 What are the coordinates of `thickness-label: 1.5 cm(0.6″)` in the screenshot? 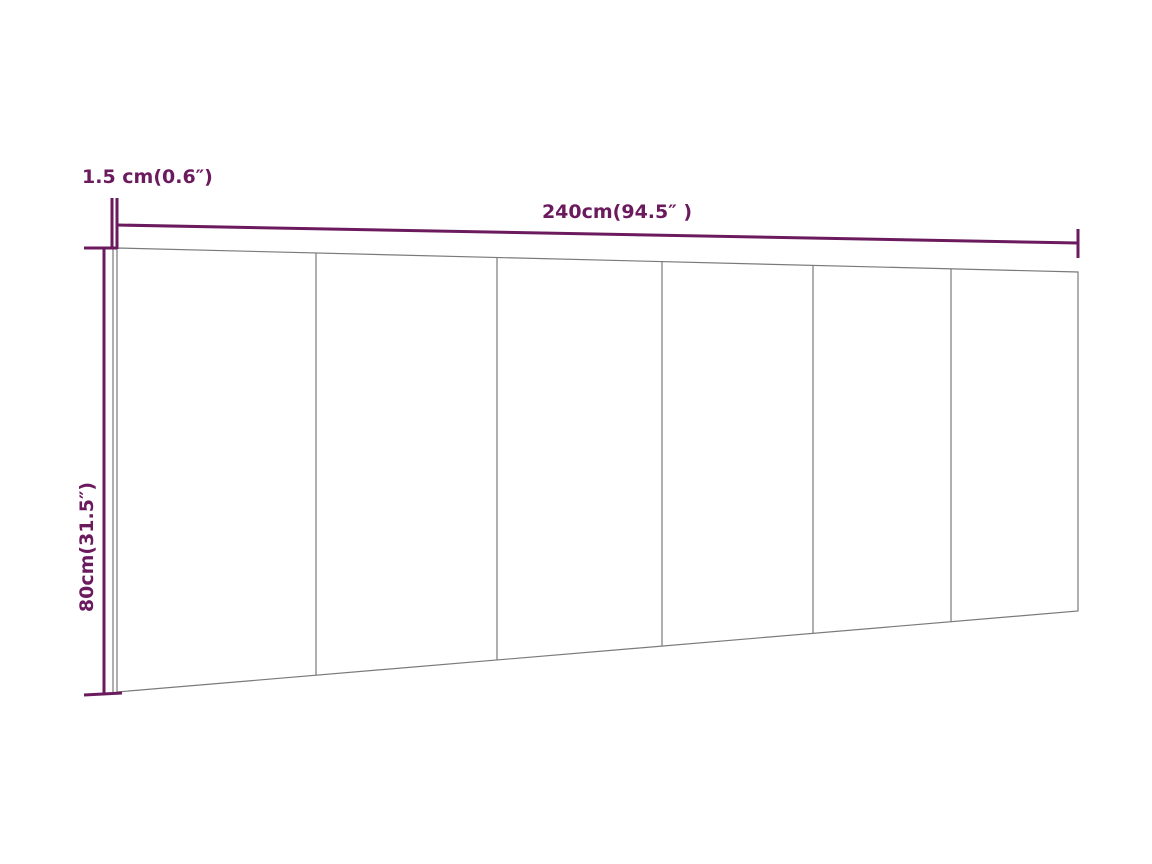 It's located at (147, 177).